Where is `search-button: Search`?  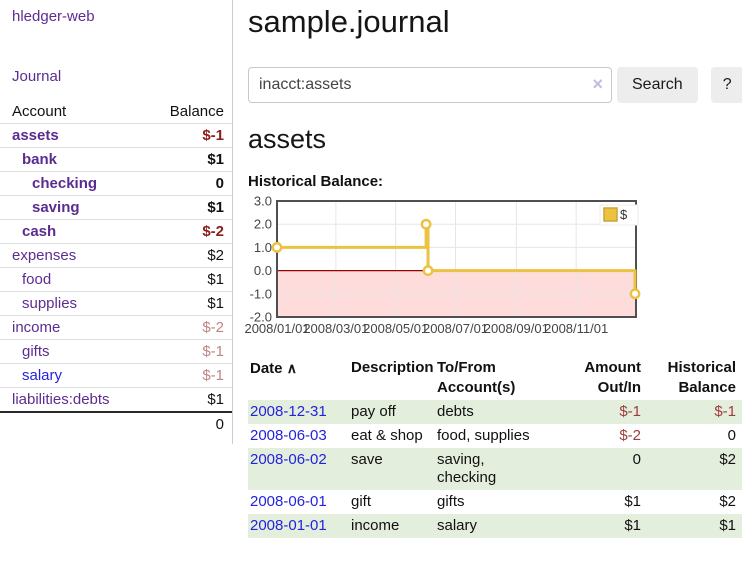 search-button: Search is located at coordinates (657, 85).